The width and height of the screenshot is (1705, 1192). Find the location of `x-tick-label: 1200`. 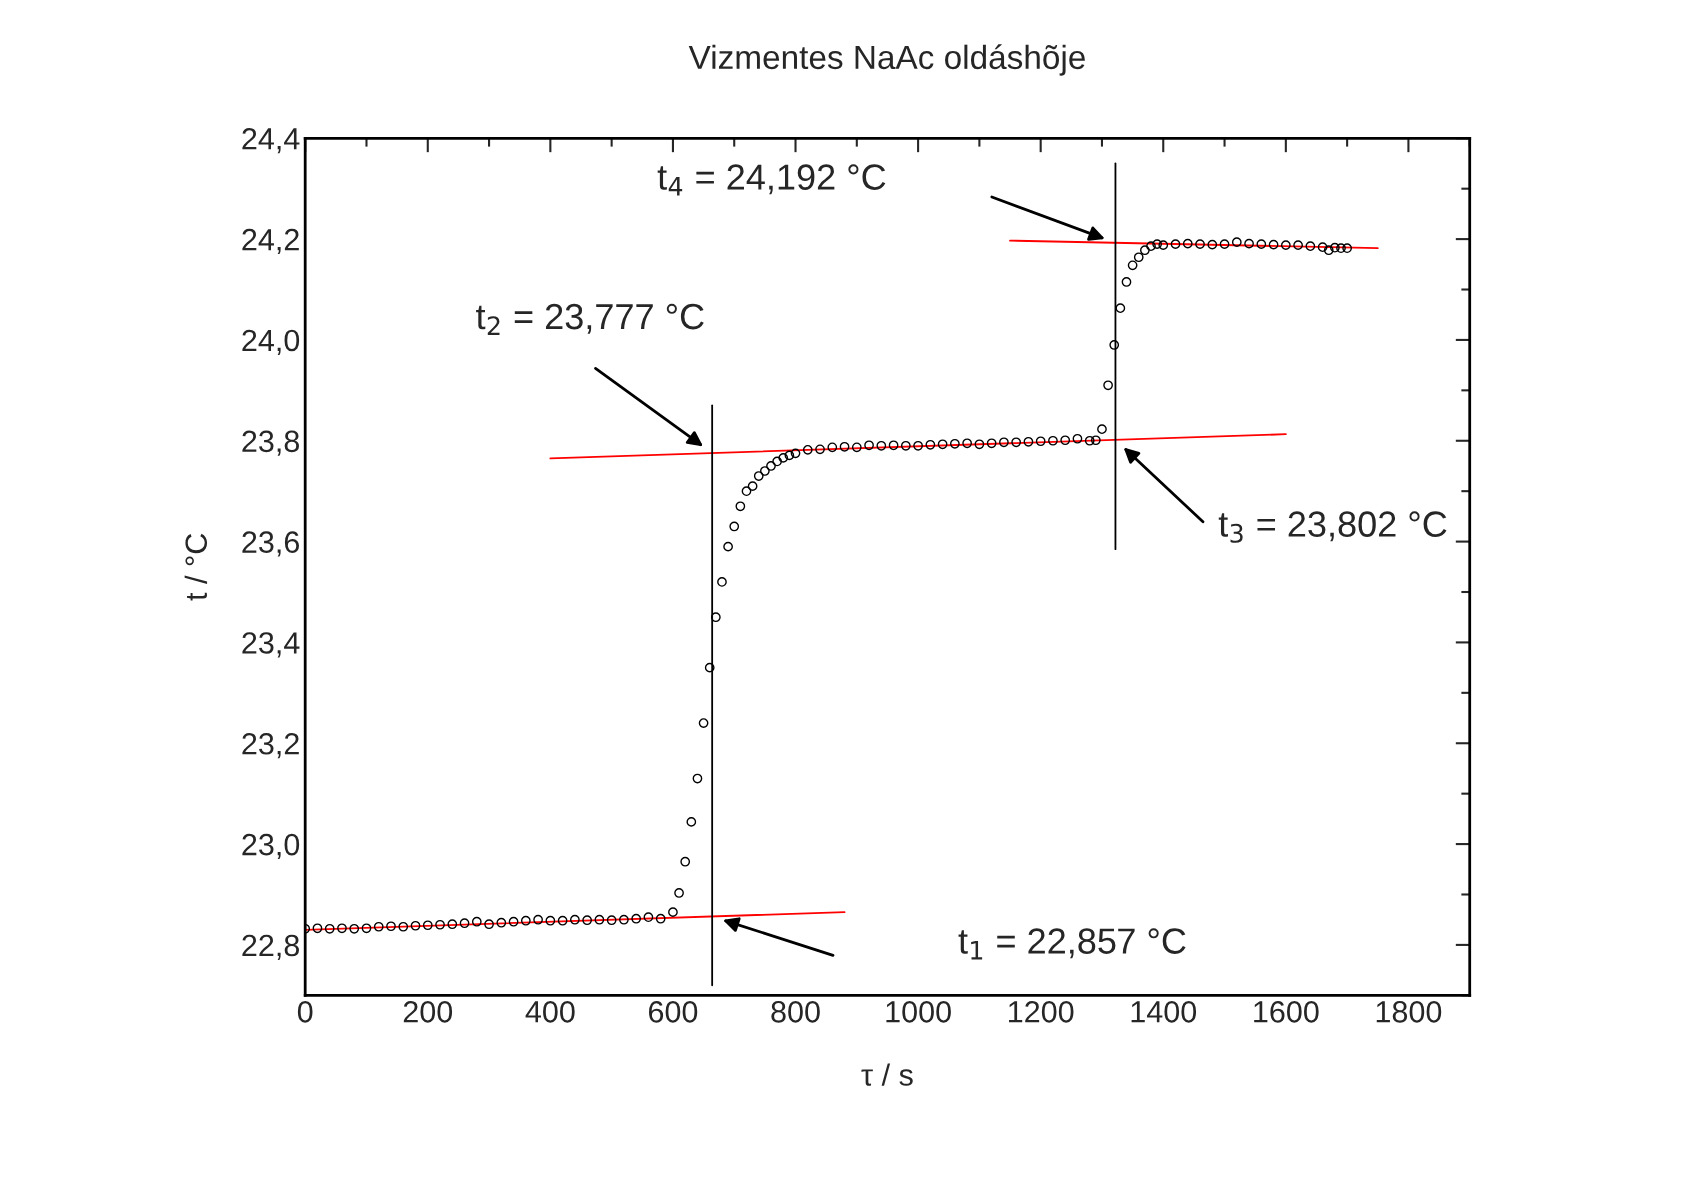

x-tick-label: 1200 is located at coordinates (1041, 1011).